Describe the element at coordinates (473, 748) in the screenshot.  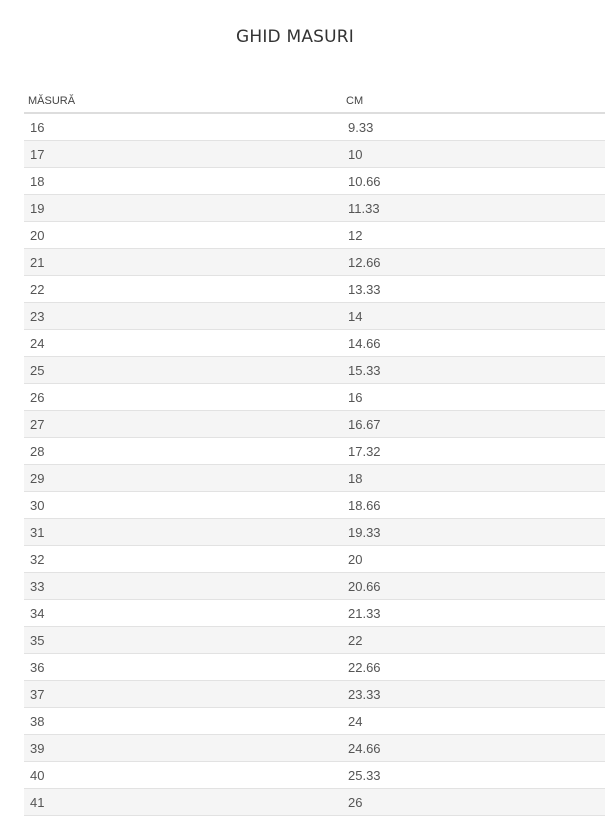
I see `cm-cell: 24.66` at that location.